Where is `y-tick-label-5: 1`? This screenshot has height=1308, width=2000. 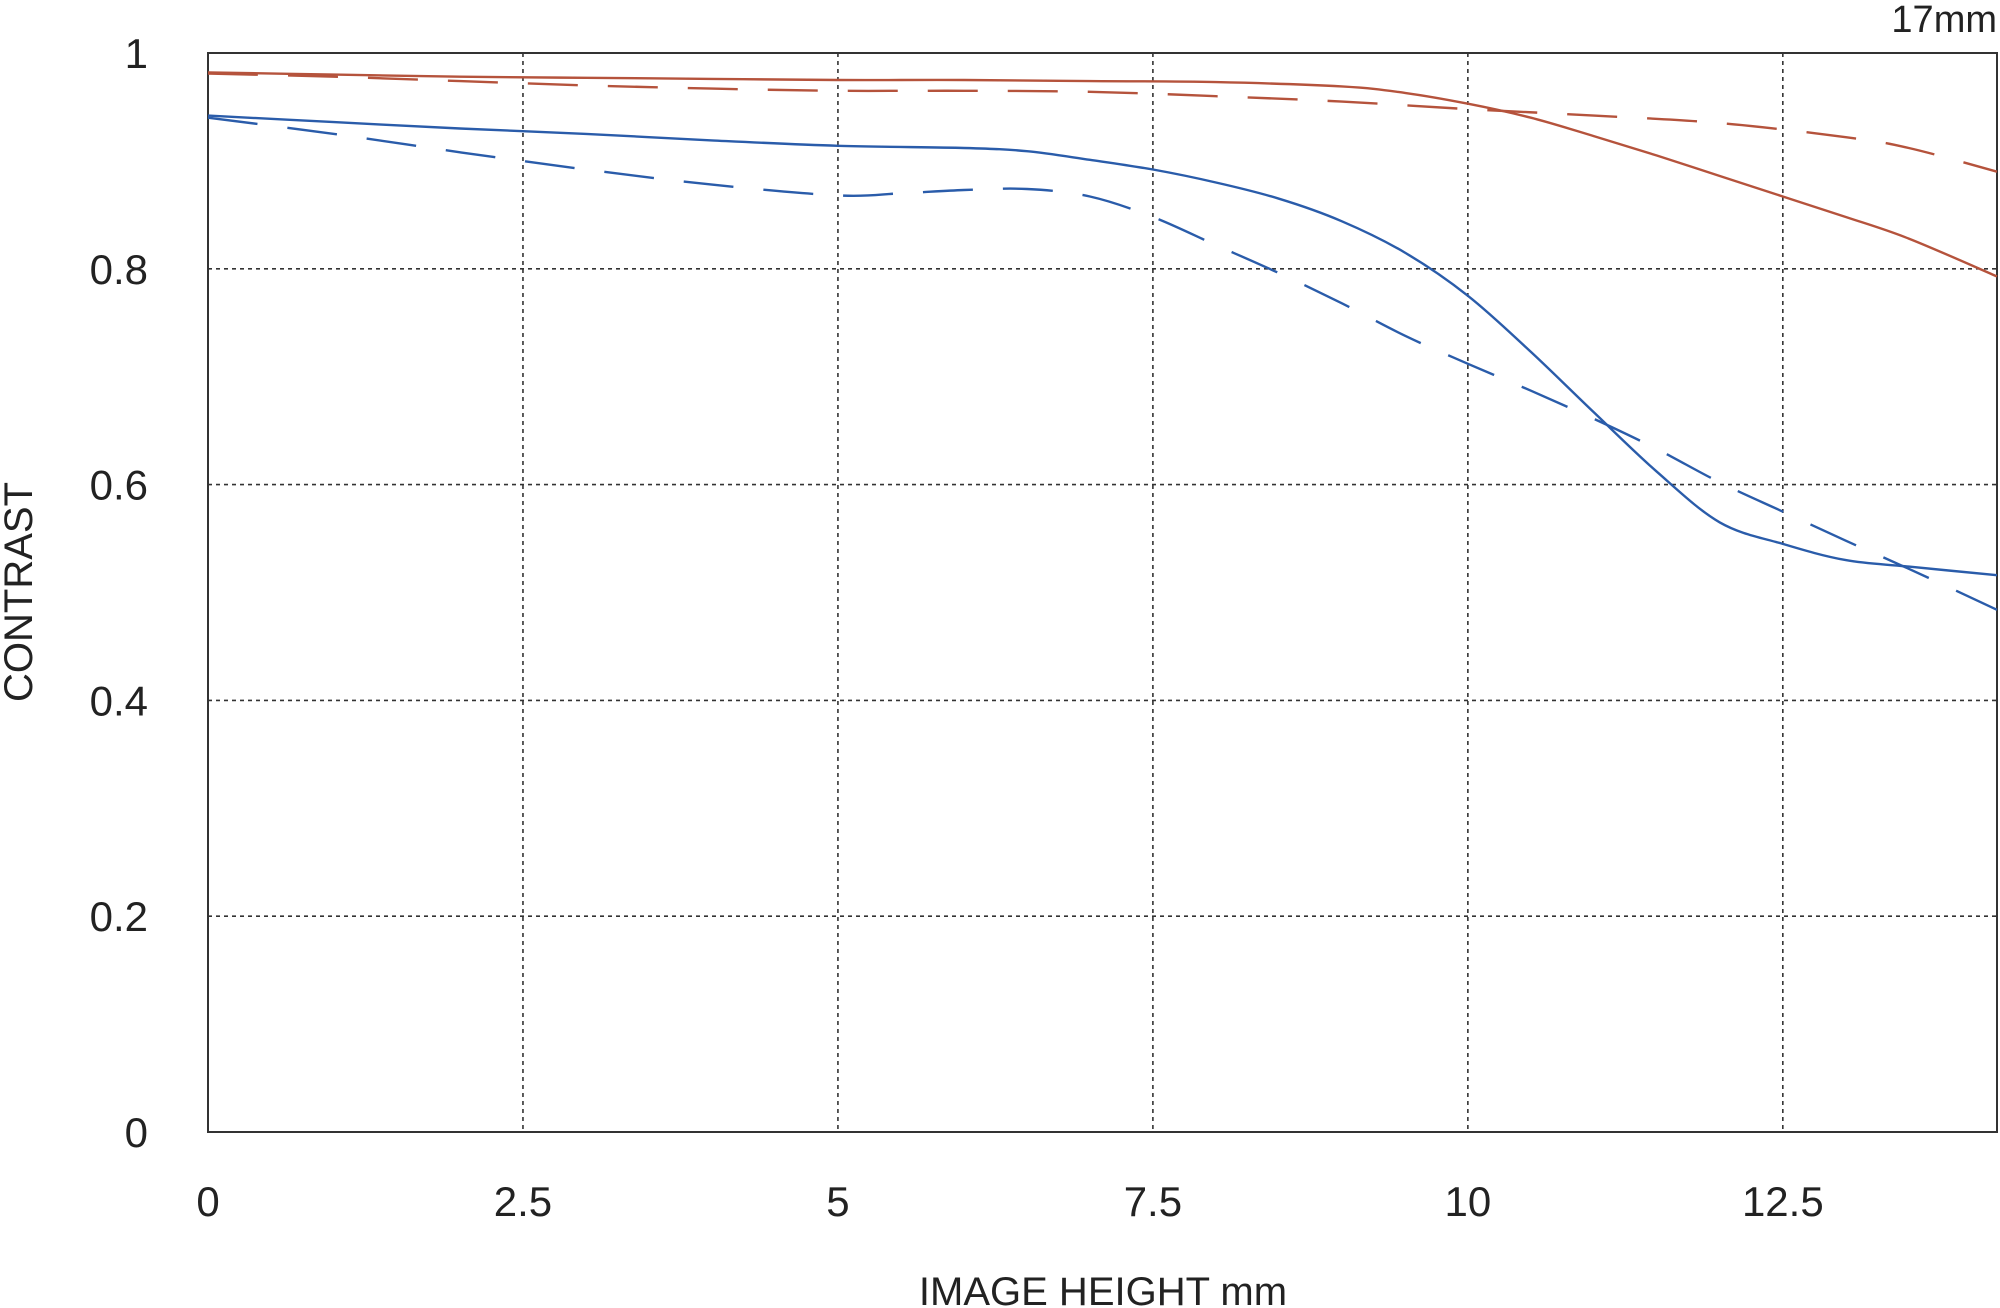
y-tick-label-5: 1 is located at coordinates (136, 53).